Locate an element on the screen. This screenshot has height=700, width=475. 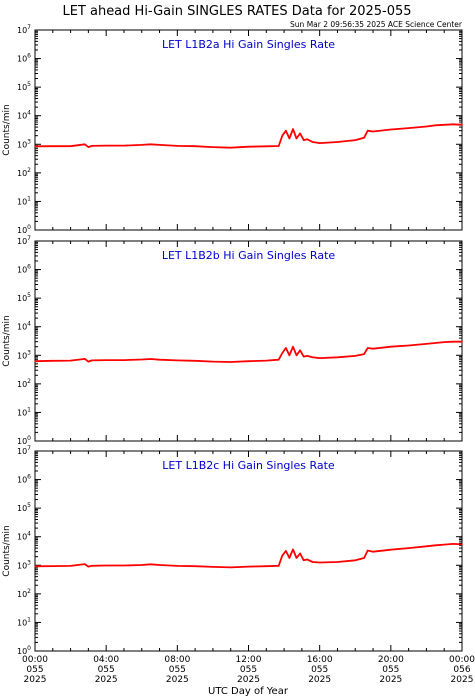
y-tick-label: 10⁶ is located at coordinates (24, 58).